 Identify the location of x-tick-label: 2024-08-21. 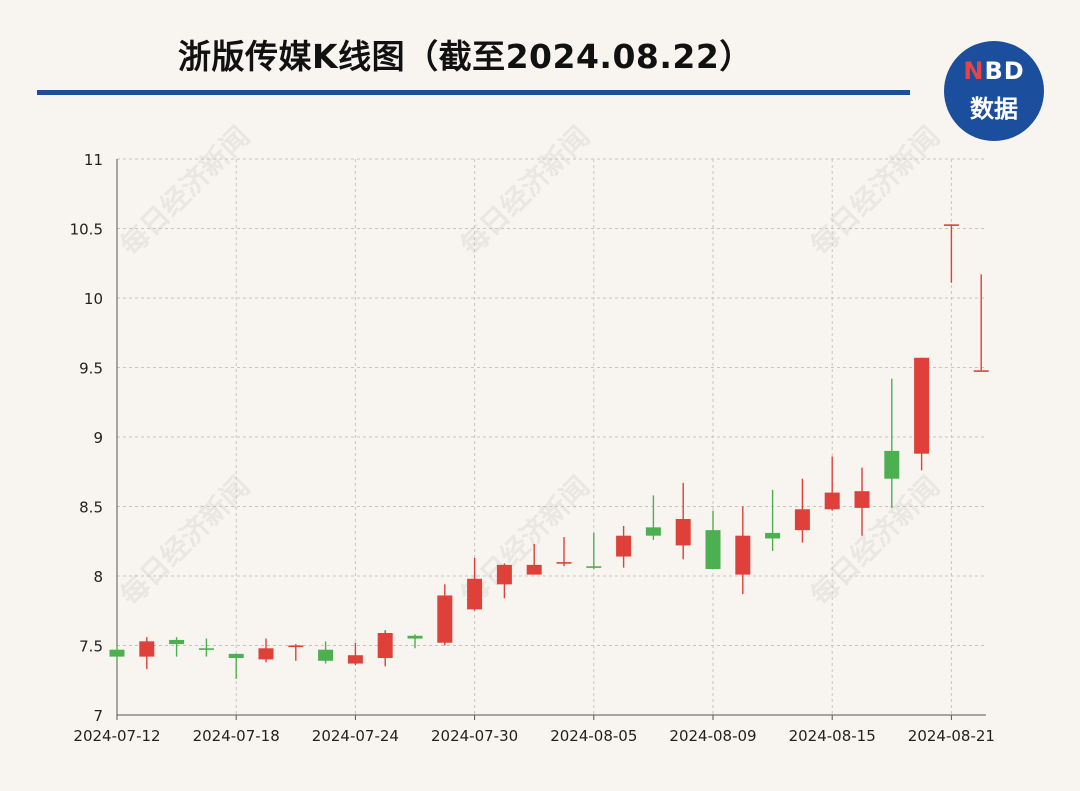
(951, 736).